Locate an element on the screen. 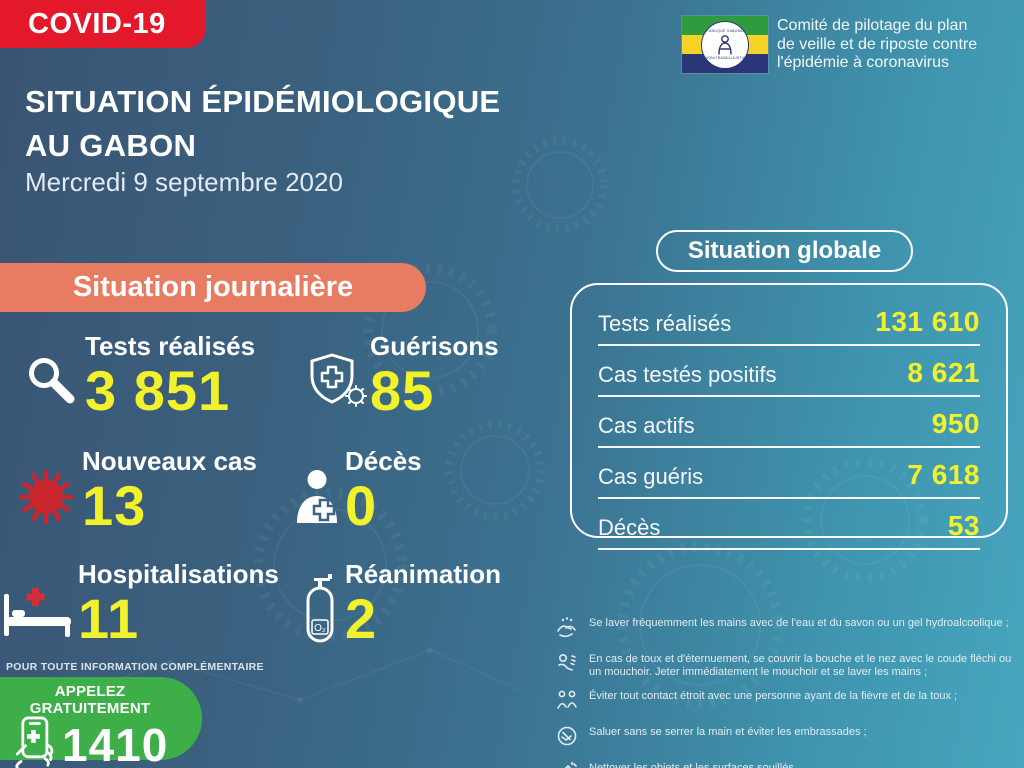 This screenshot has width=1024, height=768. page-title-line2: AU GABON is located at coordinates (111, 145).